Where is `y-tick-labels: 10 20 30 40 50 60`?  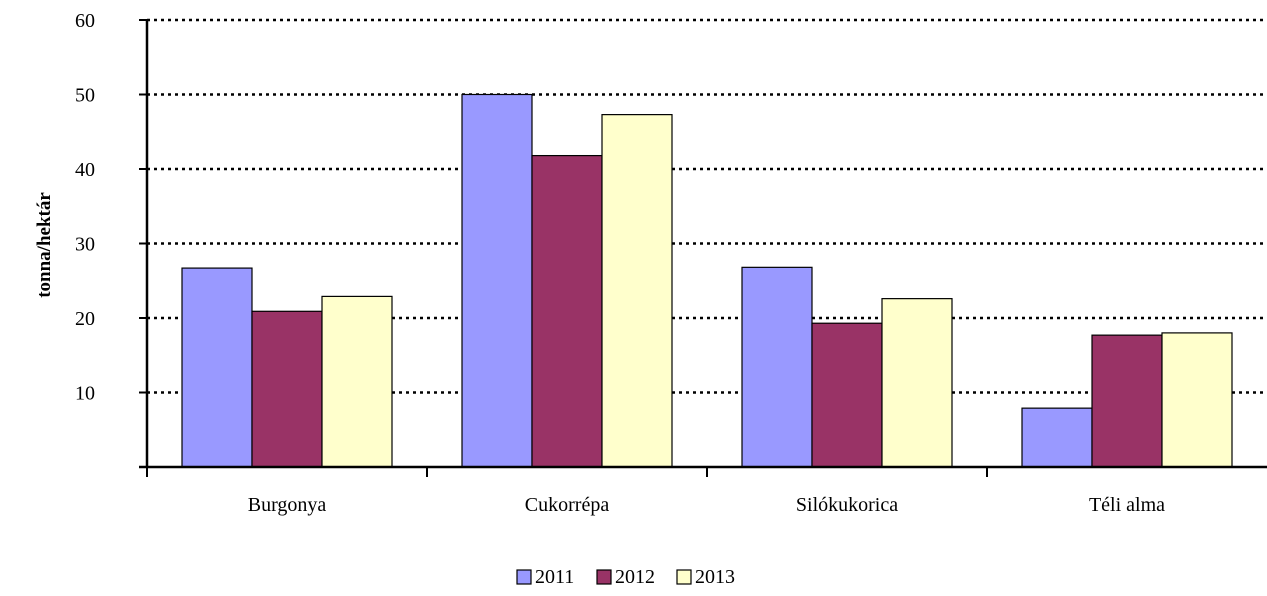 y-tick-labels: 10 20 30 40 50 60 is located at coordinates (85, 207).